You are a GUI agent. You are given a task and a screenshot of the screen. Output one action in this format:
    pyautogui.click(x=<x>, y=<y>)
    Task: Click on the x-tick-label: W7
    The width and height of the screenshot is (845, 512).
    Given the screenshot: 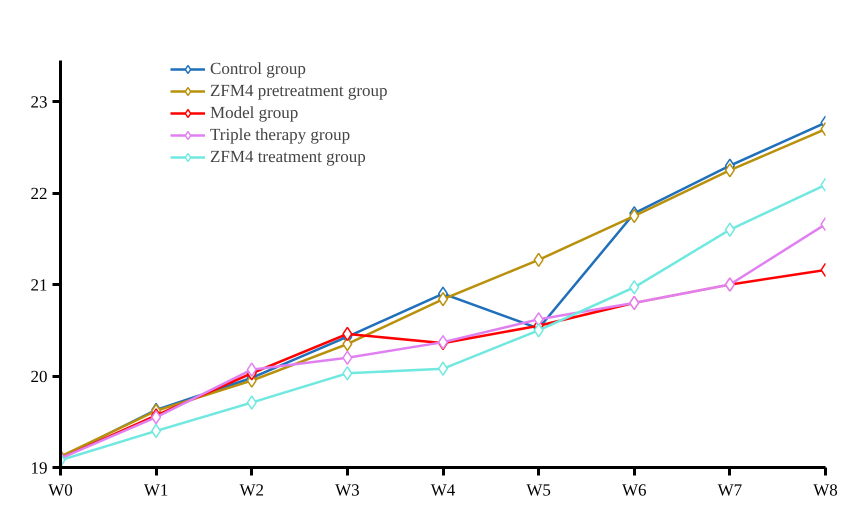 What is the action you would take?
    pyautogui.click(x=730, y=490)
    